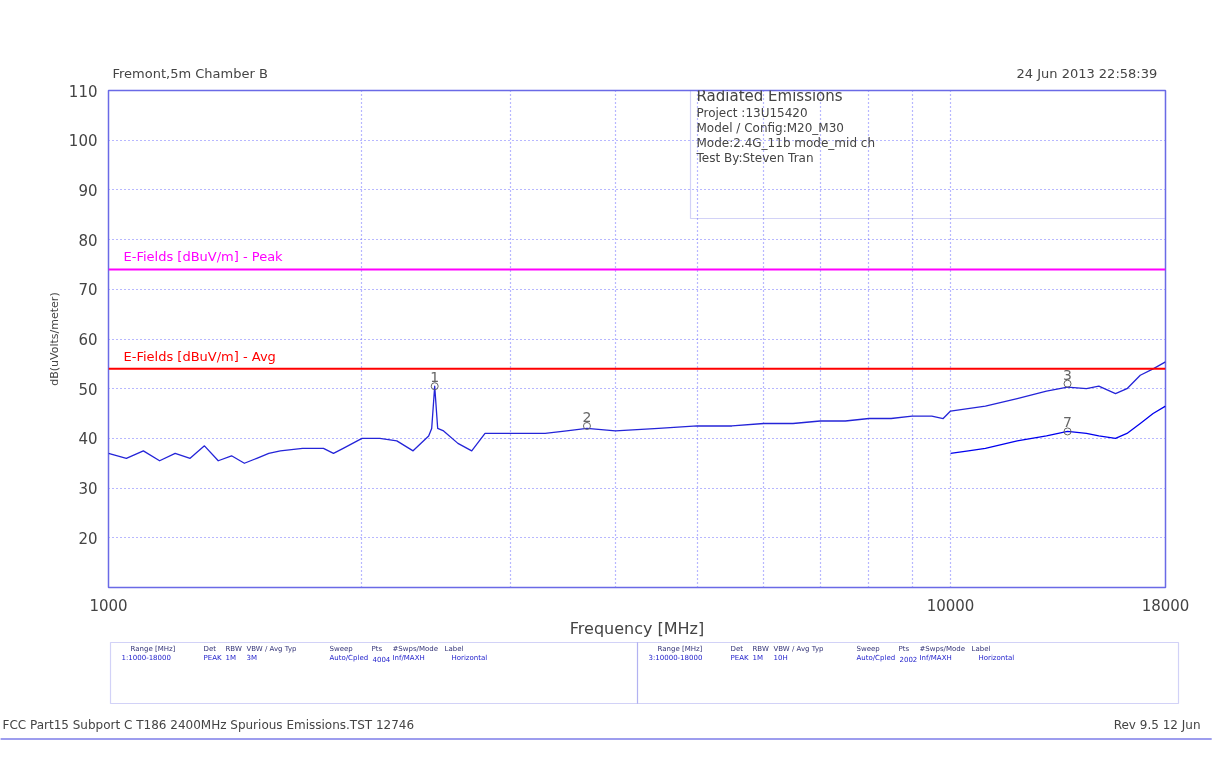 Image resolution: width=1223 pixels, height=760 pixels. Describe the element at coordinates (83, 91) in the screenshot. I see `y-tick-label: 110` at that location.